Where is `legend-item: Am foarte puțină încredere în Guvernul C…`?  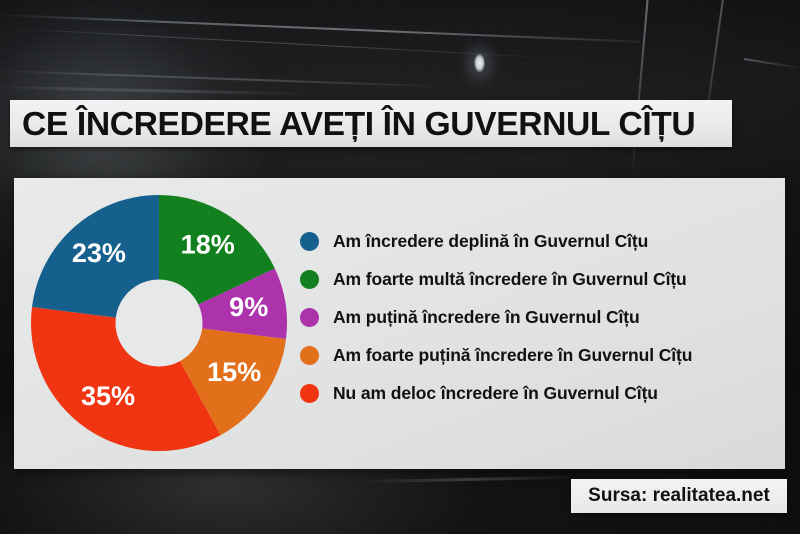 legend-item: Am foarte puțină încredere în Guvernul C… is located at coordinates (535, 355).